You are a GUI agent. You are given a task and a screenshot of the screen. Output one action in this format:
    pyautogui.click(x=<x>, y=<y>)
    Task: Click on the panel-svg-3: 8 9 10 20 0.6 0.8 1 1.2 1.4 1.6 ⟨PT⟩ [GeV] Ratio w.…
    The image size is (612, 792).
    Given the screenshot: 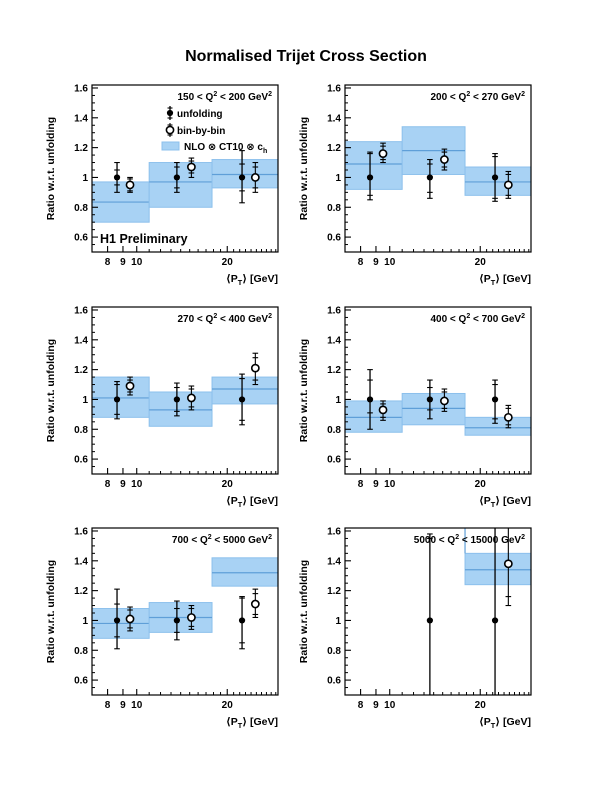 What is the action you would take?
    pyautogui.click(x=415, y=407)
    